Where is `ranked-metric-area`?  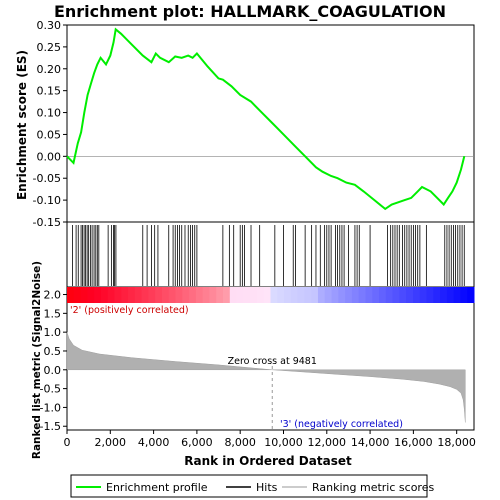 ranked-metric-area is located at coordinates (266, 377).